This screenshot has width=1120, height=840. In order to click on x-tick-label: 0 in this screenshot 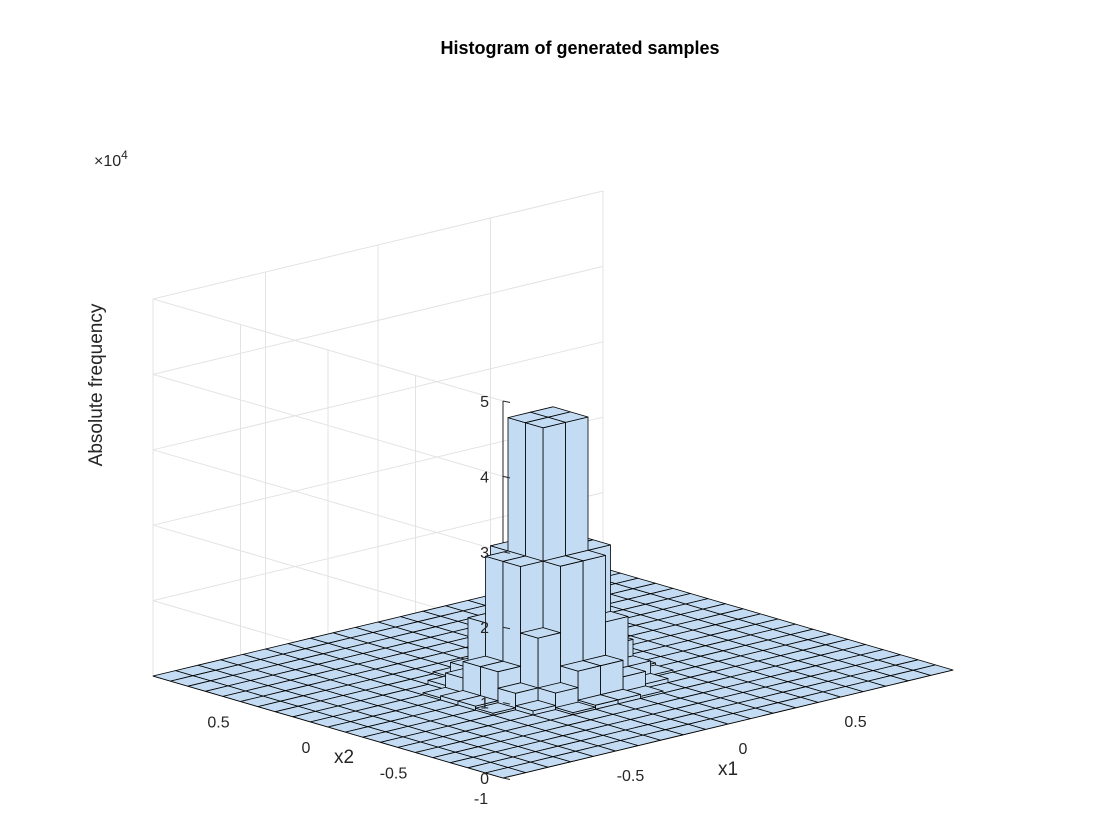, I will do `click(743, 749)`.